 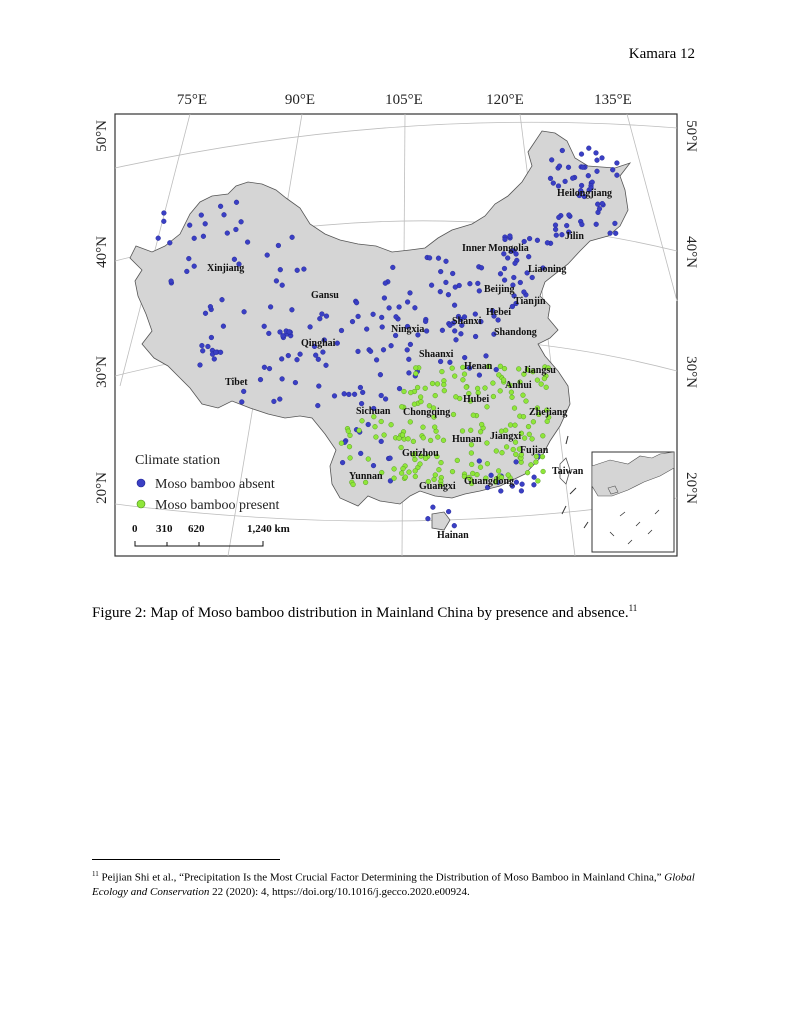 What do you see at coordinates (467, 439) in the screenshot?
I see `label-hunan: Hunan` at bounding box center [467, 439].